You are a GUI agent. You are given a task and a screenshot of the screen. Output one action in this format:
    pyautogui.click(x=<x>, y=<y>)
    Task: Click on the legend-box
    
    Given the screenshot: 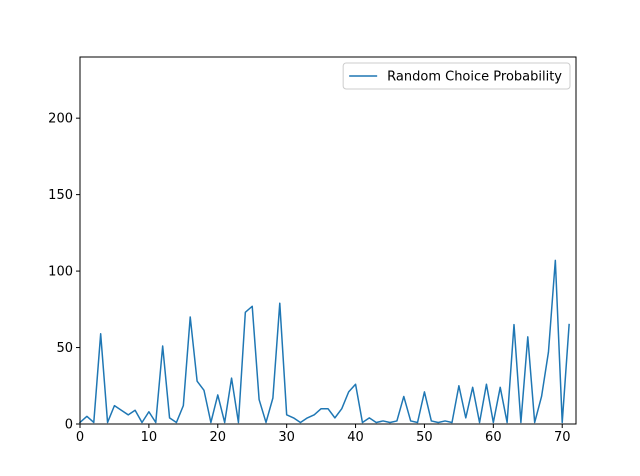 What is the action you would take?
    pyautogui.click(x=456, y=76)
    